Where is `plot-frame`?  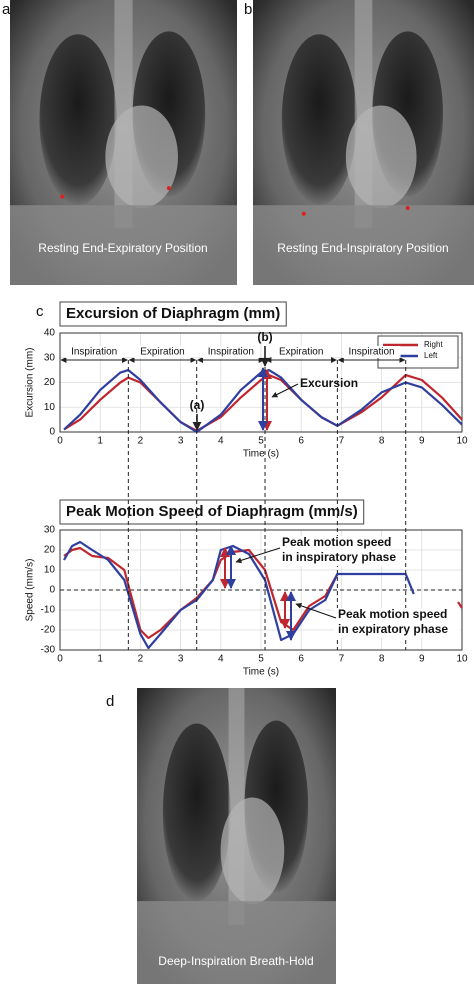
plot-frame is located at coordinates (261, 382).